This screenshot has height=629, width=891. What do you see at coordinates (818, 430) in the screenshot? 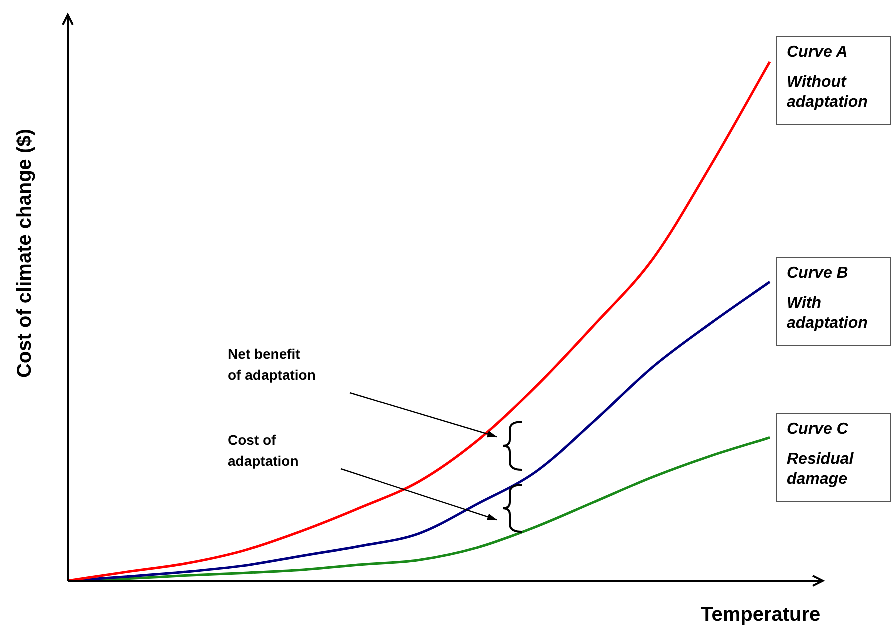
I see `series-label: Curve C` at bounding box center [818, 430].